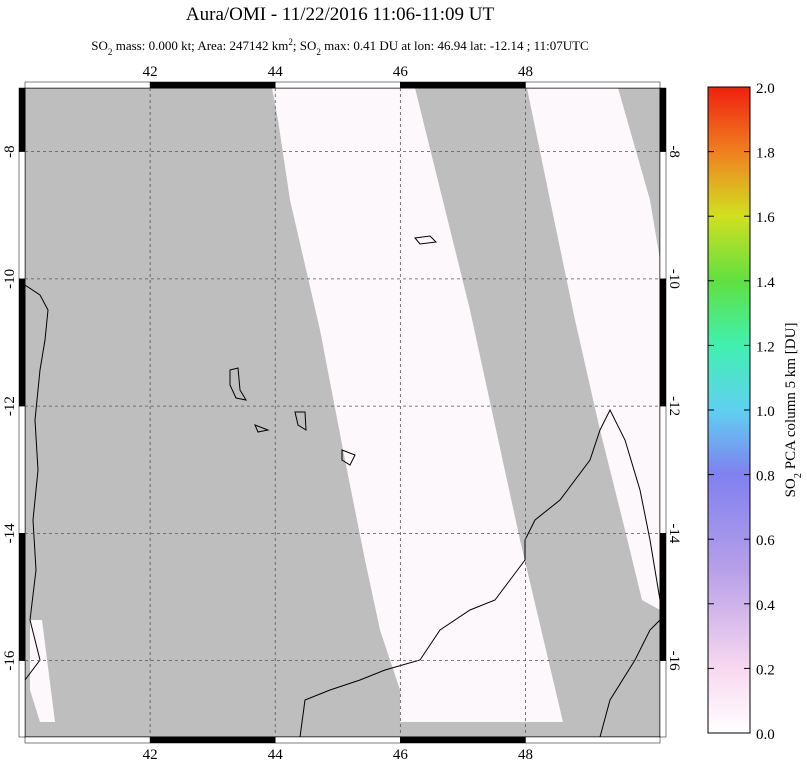  I want to click on colorbar-tick-label: 1.6, so click(765, 218).